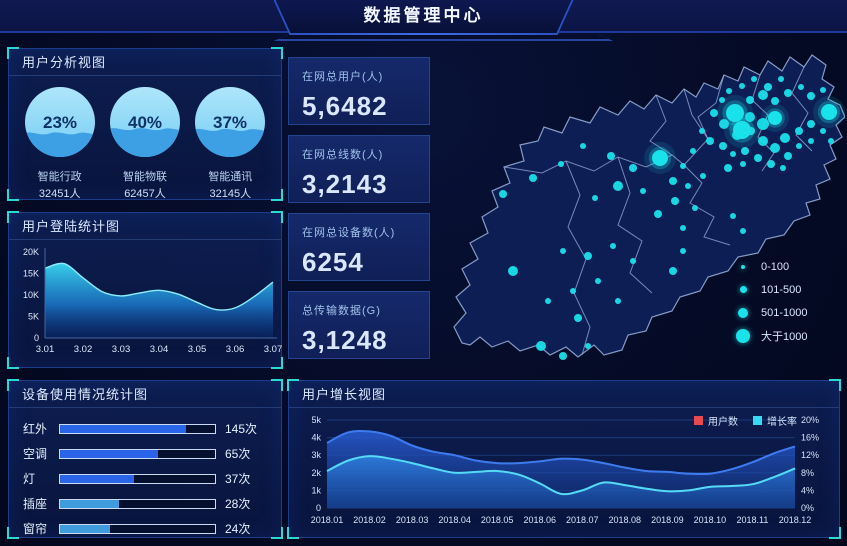  What do you see at coordinates (810, 438) in the screenshot?
I see `svg-text: 16%` at bounding box center [810, 438].